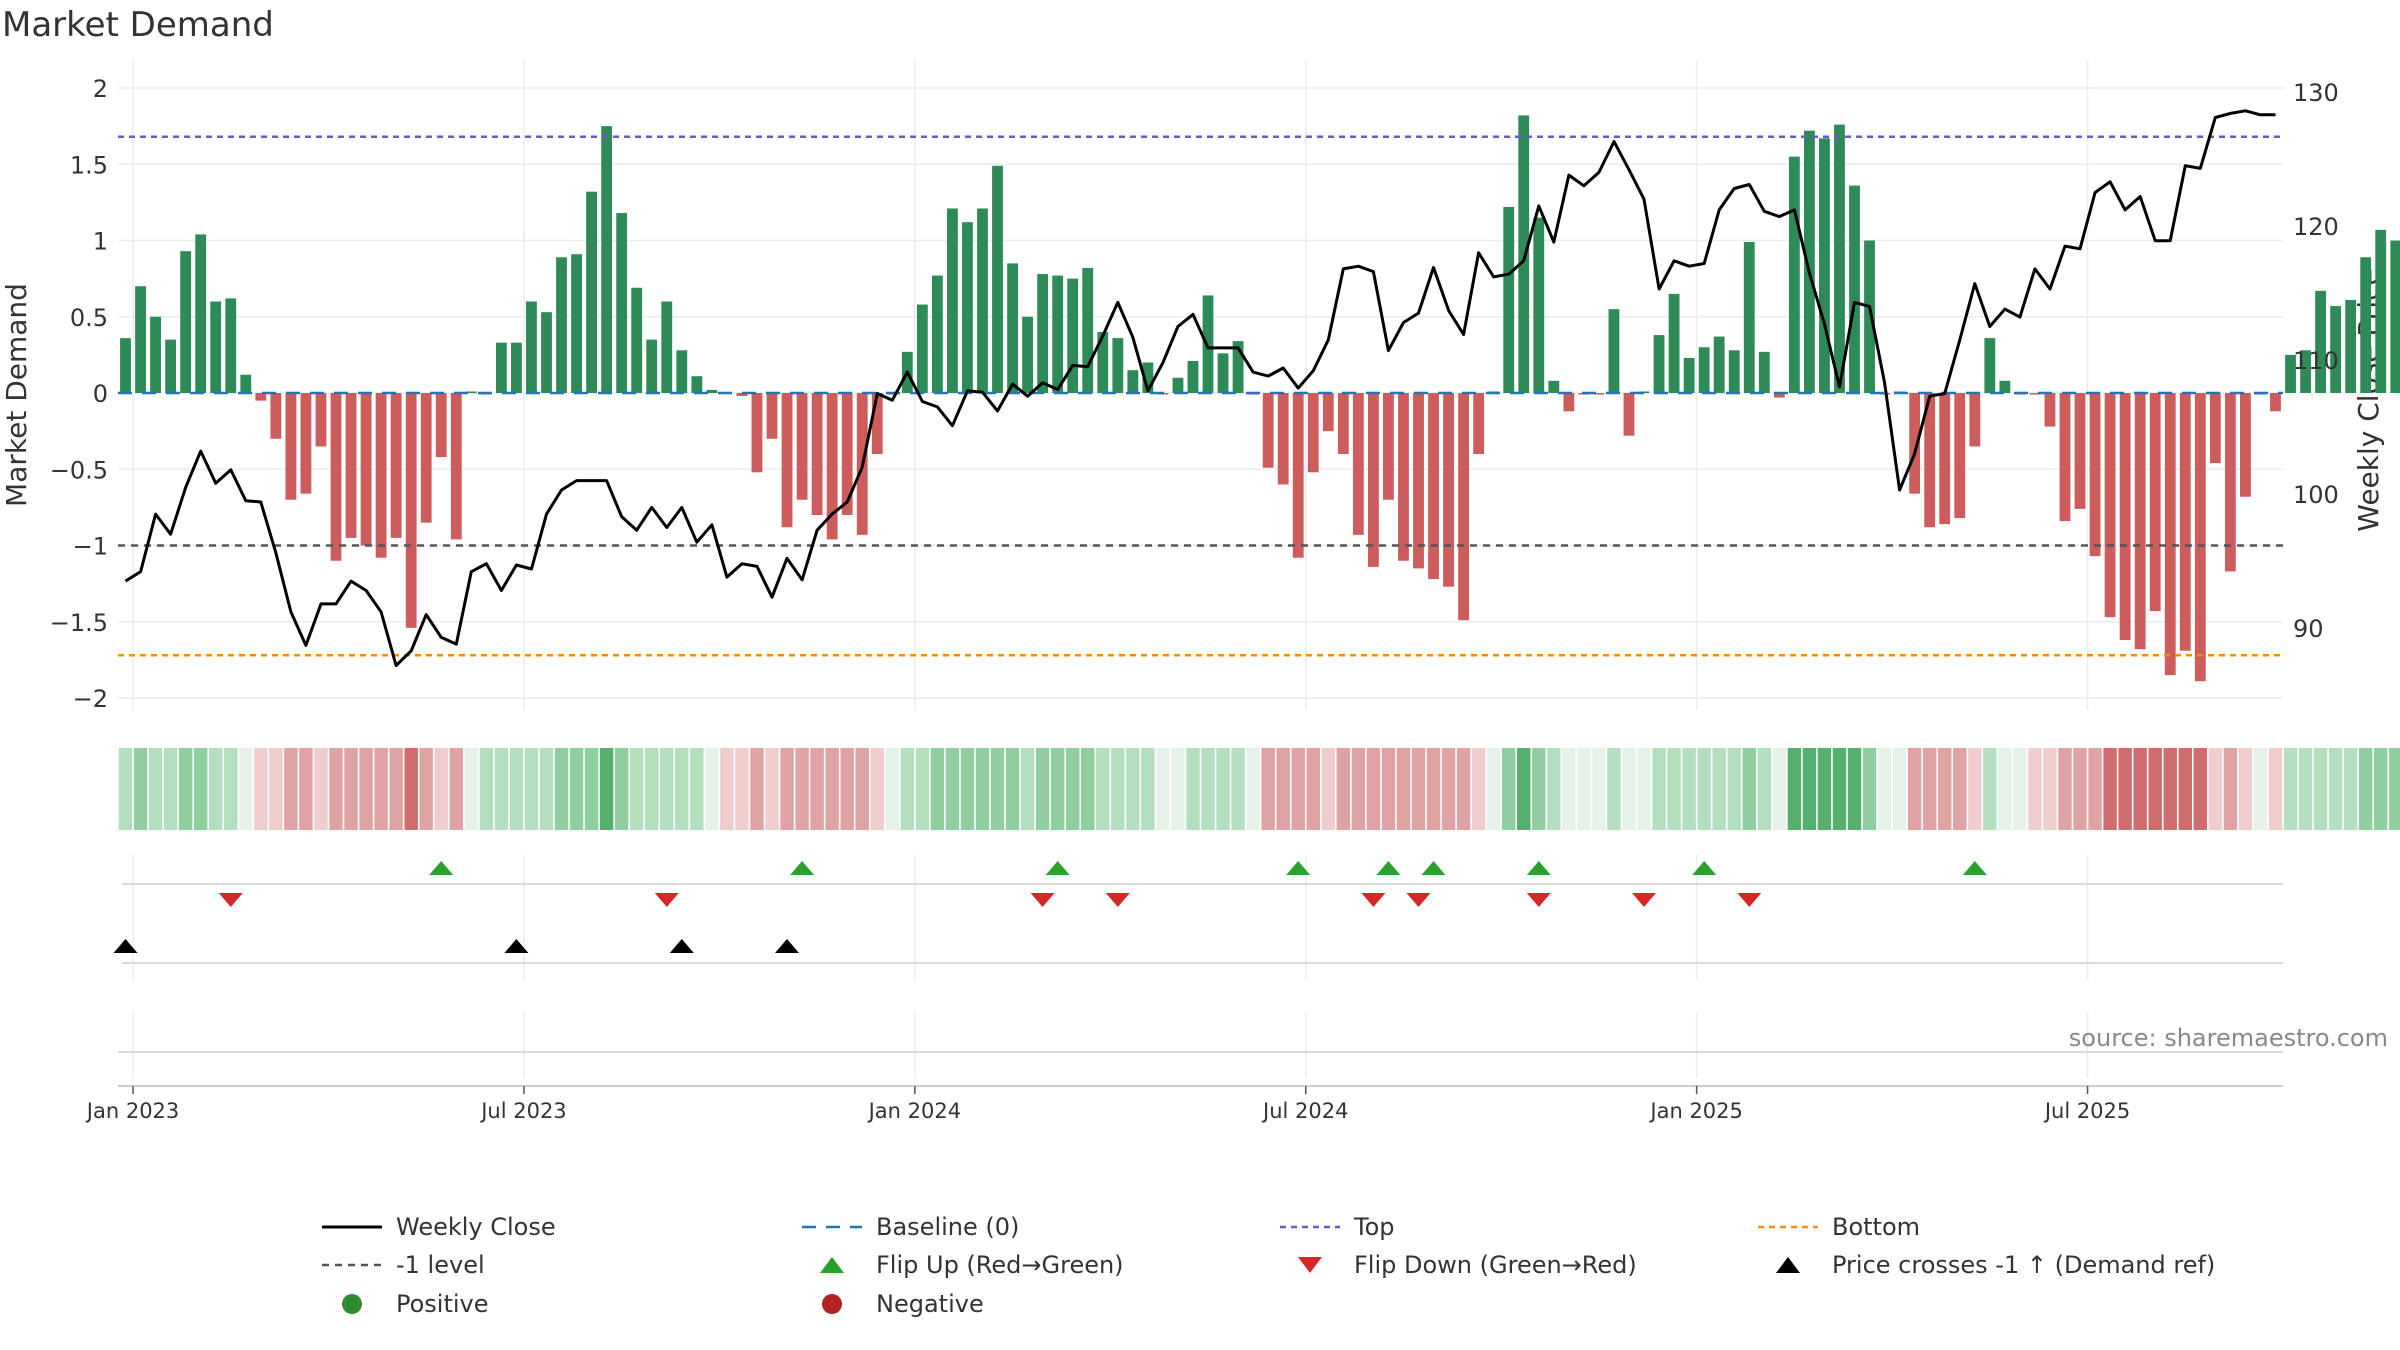 The height and width of the screenshot is (1350, 2400). What do you see at coordinates (16, 395) in the screenshot?
I see `y-axis-label: Market Demand` at bounding box center [16, 395].